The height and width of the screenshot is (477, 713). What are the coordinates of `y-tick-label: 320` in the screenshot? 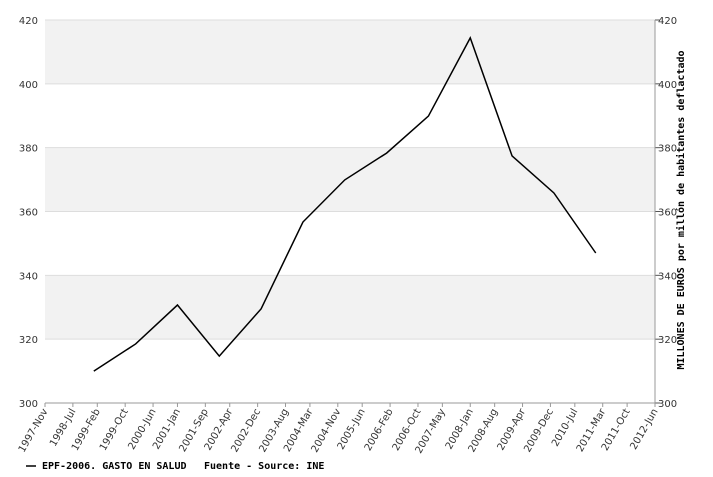 It's located at (28, 340).